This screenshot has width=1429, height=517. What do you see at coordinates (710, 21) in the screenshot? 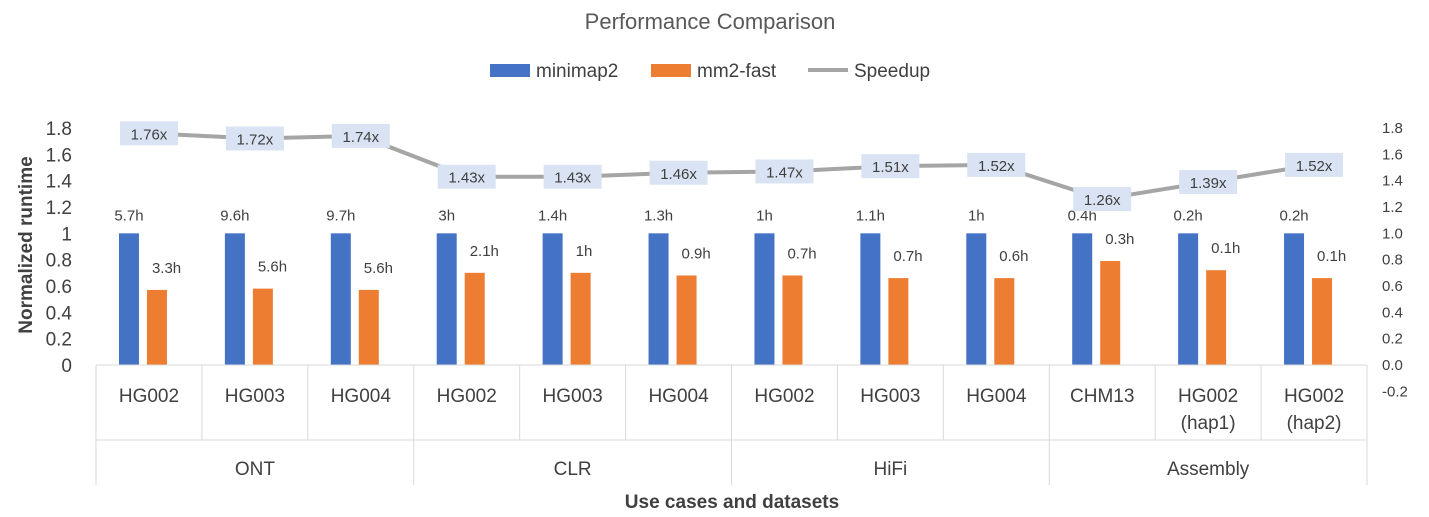
I see `chart-title: Performance Comparison` at bounding box center [710, 21].